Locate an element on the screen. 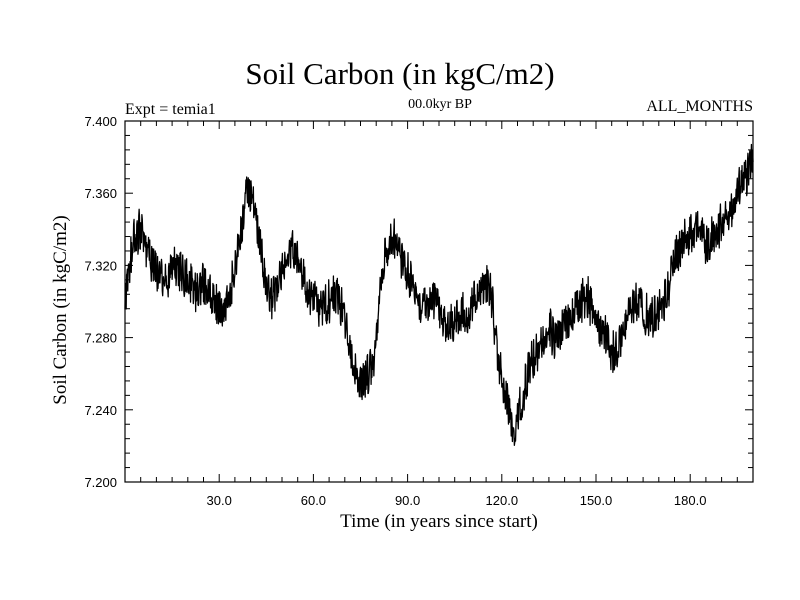  chart-title: Soil Carbon (in kgC/m2) is located at coordinates (400, 73).